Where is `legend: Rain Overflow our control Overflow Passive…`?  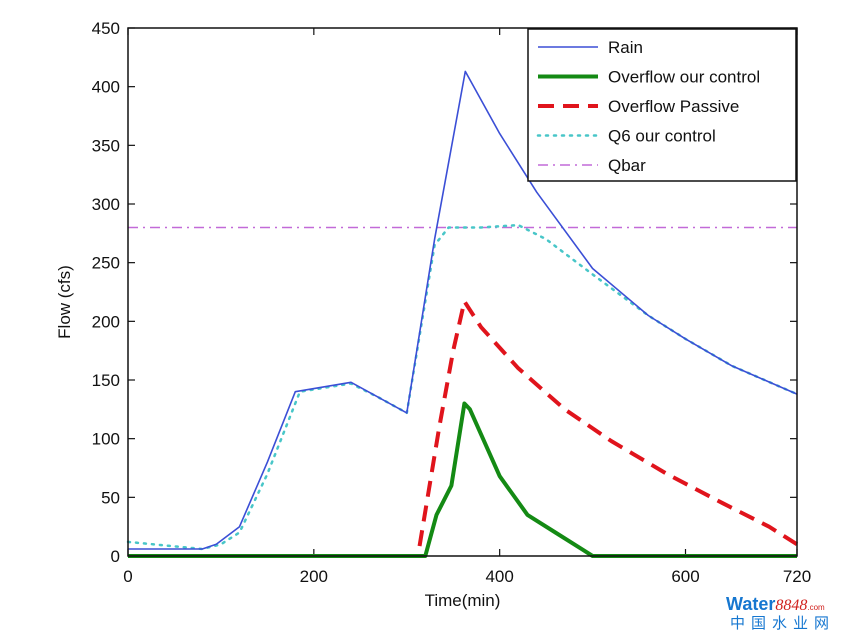 legend: Rain Overflow our control Overflow Passive… is located at coordinates (662, 105).